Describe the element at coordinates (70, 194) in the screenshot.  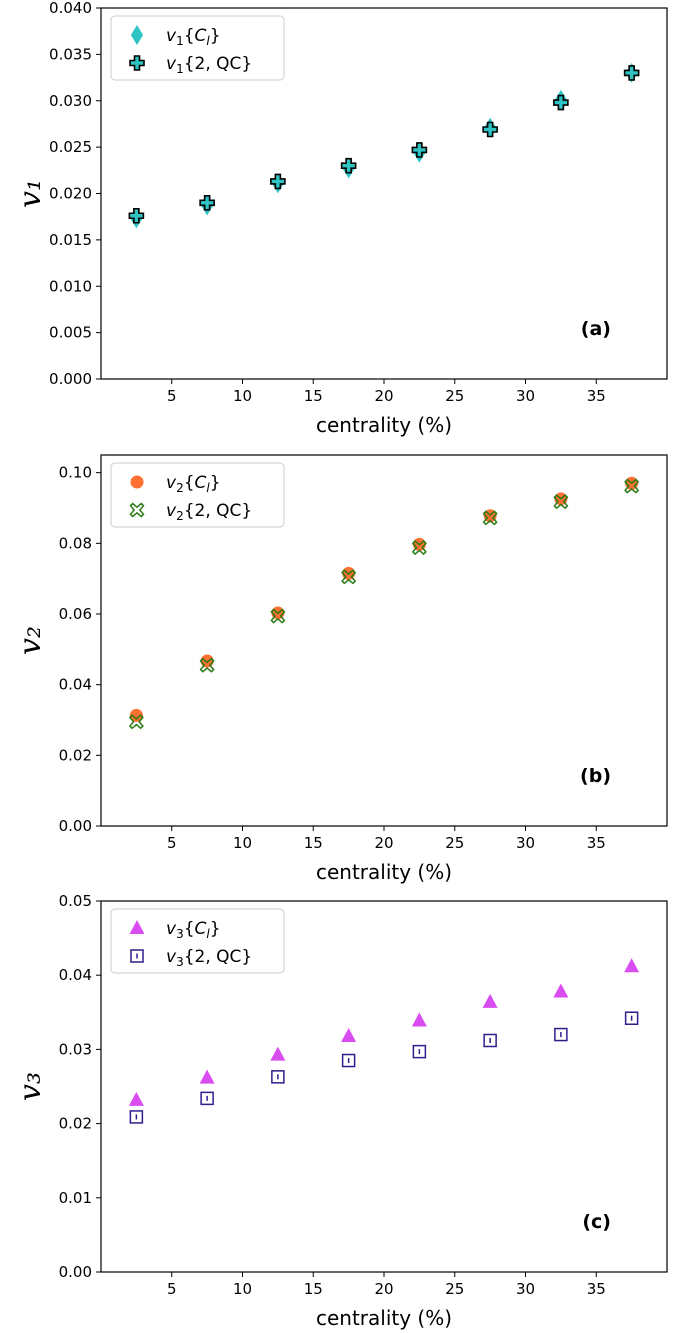
I see `y-tick-label: 0.020` at that location.